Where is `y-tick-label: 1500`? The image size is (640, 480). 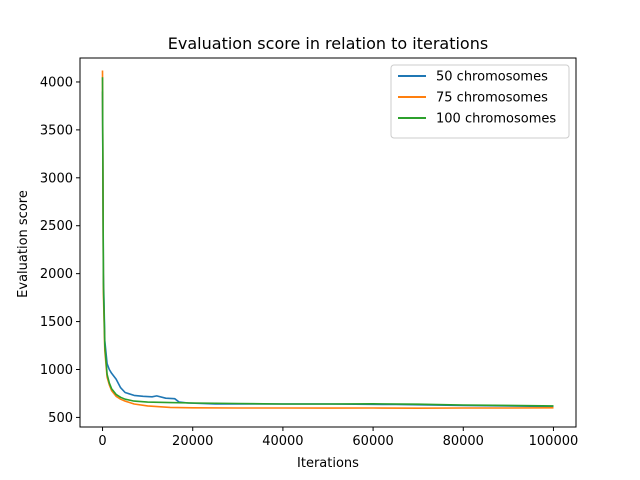
y-tick-label: 1500 is located at coordinates (56, 322).